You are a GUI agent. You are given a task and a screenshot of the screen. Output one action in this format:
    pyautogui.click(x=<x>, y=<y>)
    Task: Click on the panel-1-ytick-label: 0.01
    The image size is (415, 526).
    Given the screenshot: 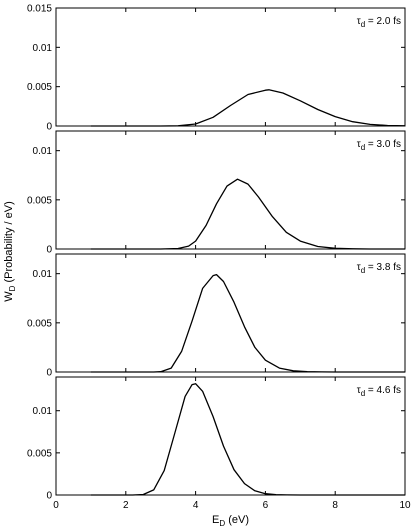 What is the action you would take?
    pyautogui.click(x=43, y=48)
    